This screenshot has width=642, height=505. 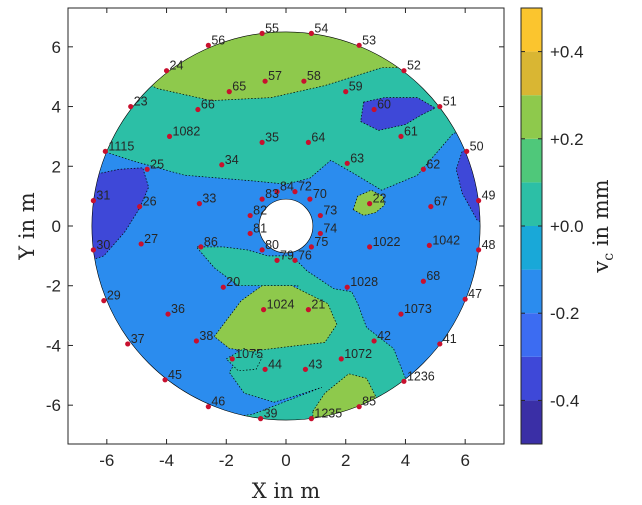 What do you see at coordinates (151, 239) in the screenshot?
I see `point-label: 27` at bounding box center [151, 239].